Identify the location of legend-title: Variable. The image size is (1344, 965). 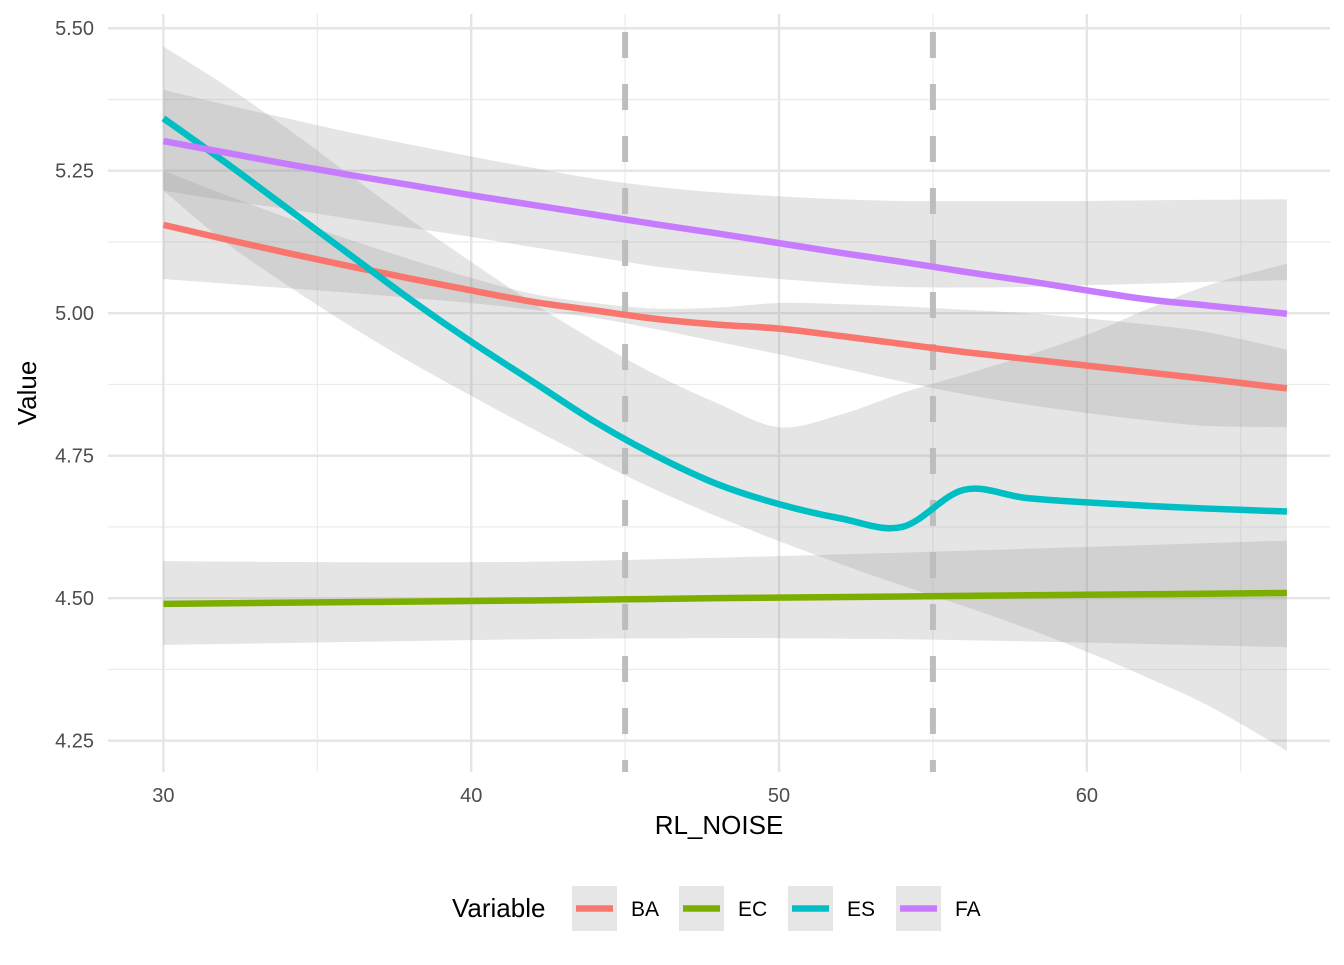
(498, 908).